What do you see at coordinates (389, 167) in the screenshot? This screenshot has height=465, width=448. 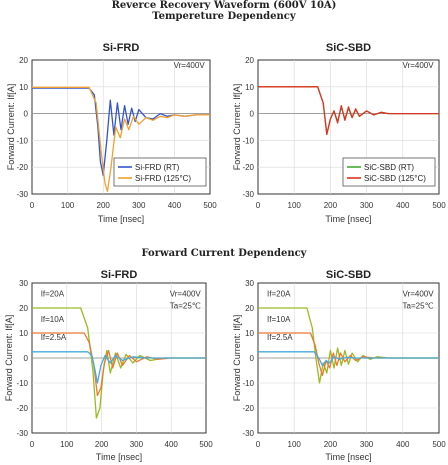 I see `legend-label: SiC-SBD (RT)` at bounding box center [389, 167].